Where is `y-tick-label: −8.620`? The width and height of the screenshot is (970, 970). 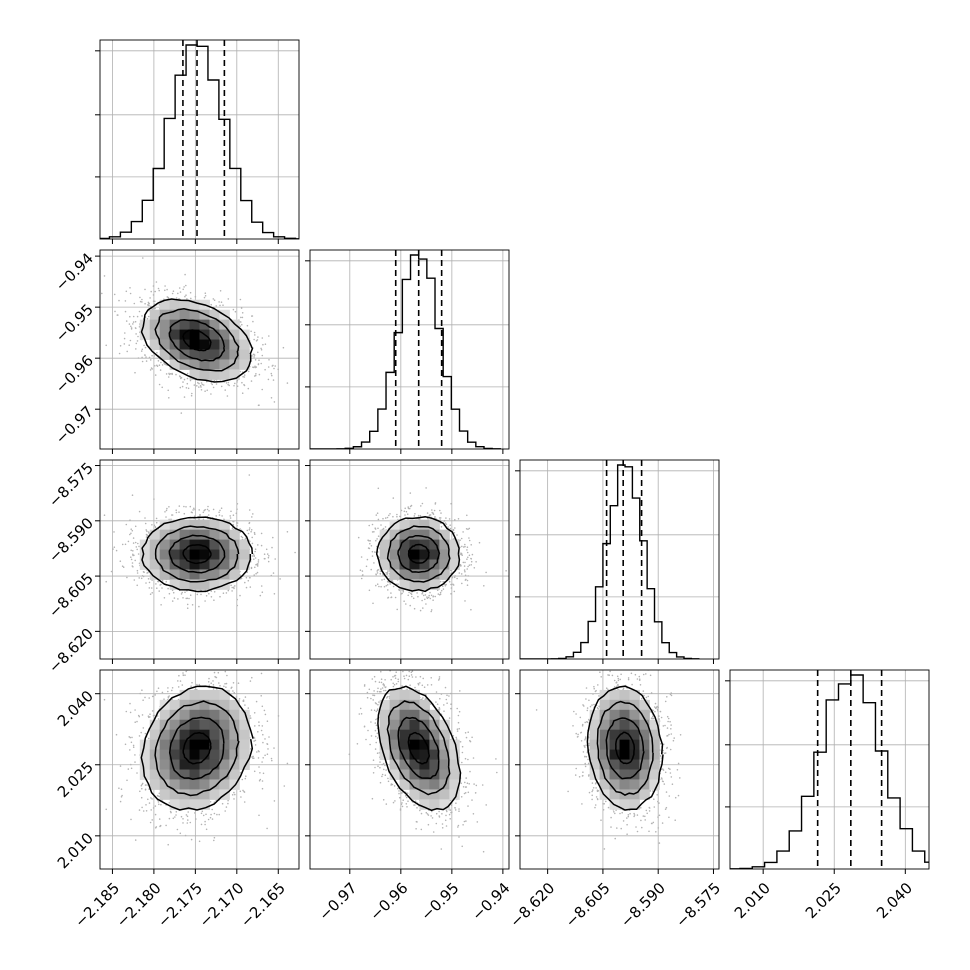
y-tick-label: −8.620 is located at coordinates (71, 651).